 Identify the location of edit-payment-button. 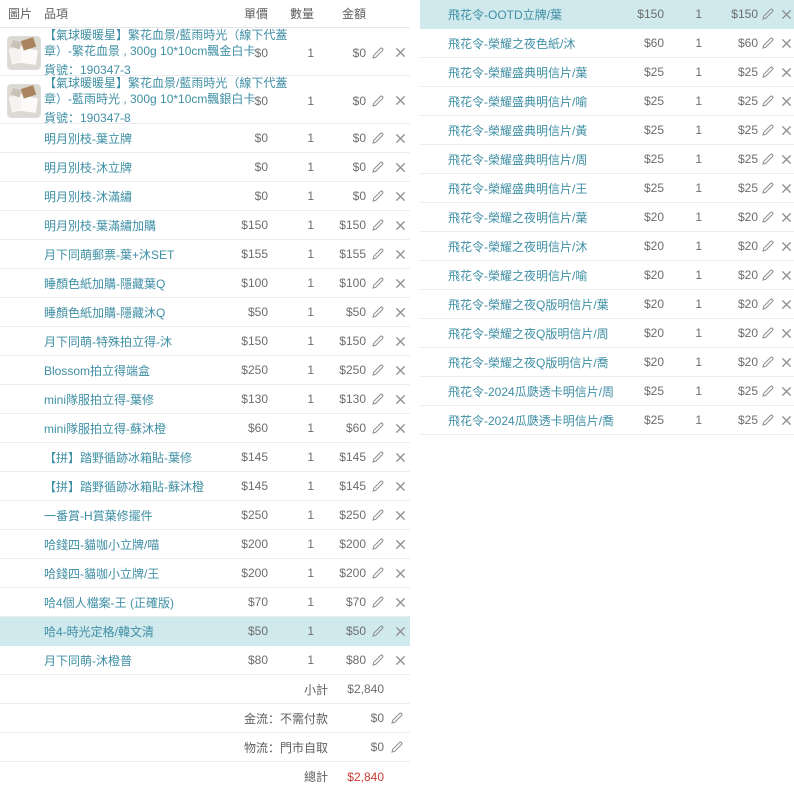
(397, 718).